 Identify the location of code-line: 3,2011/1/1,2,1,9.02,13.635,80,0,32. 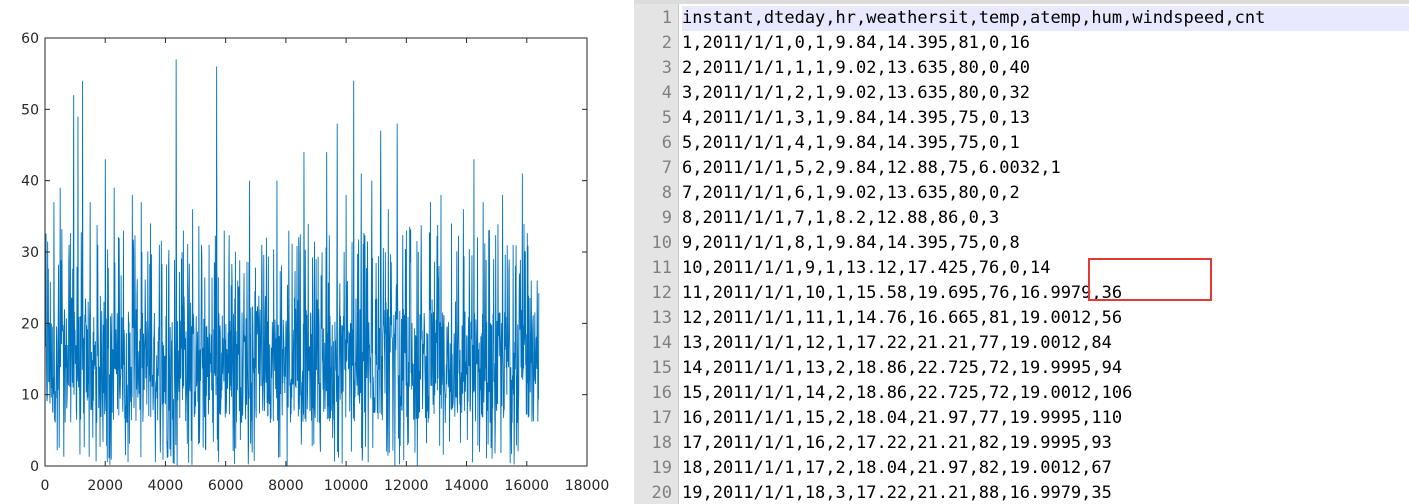
(856, 93).